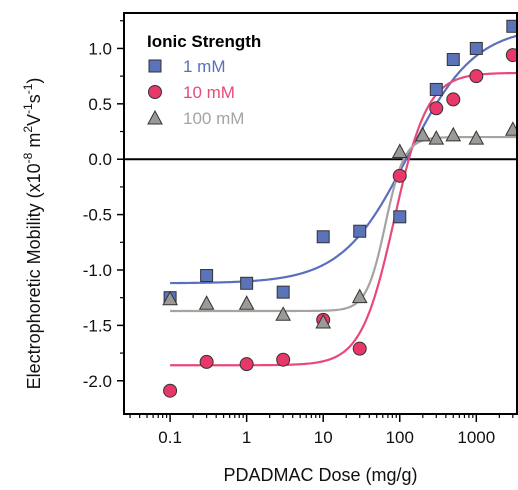 This screenshot has width=518, height=490. Describe the element at coordinates (476, 437) in the screenshot. I see `x-tick-label: 1000` at that location.